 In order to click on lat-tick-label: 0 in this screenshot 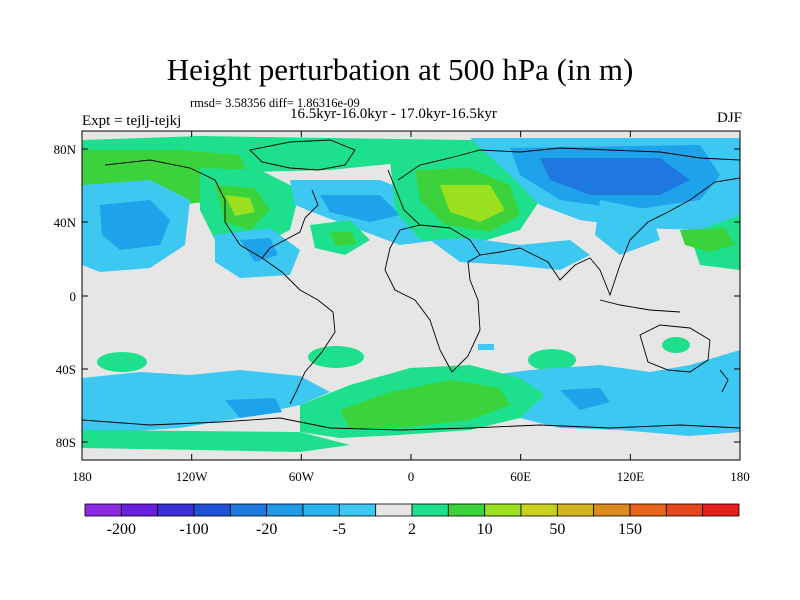, I will do `click(73, 296)`.